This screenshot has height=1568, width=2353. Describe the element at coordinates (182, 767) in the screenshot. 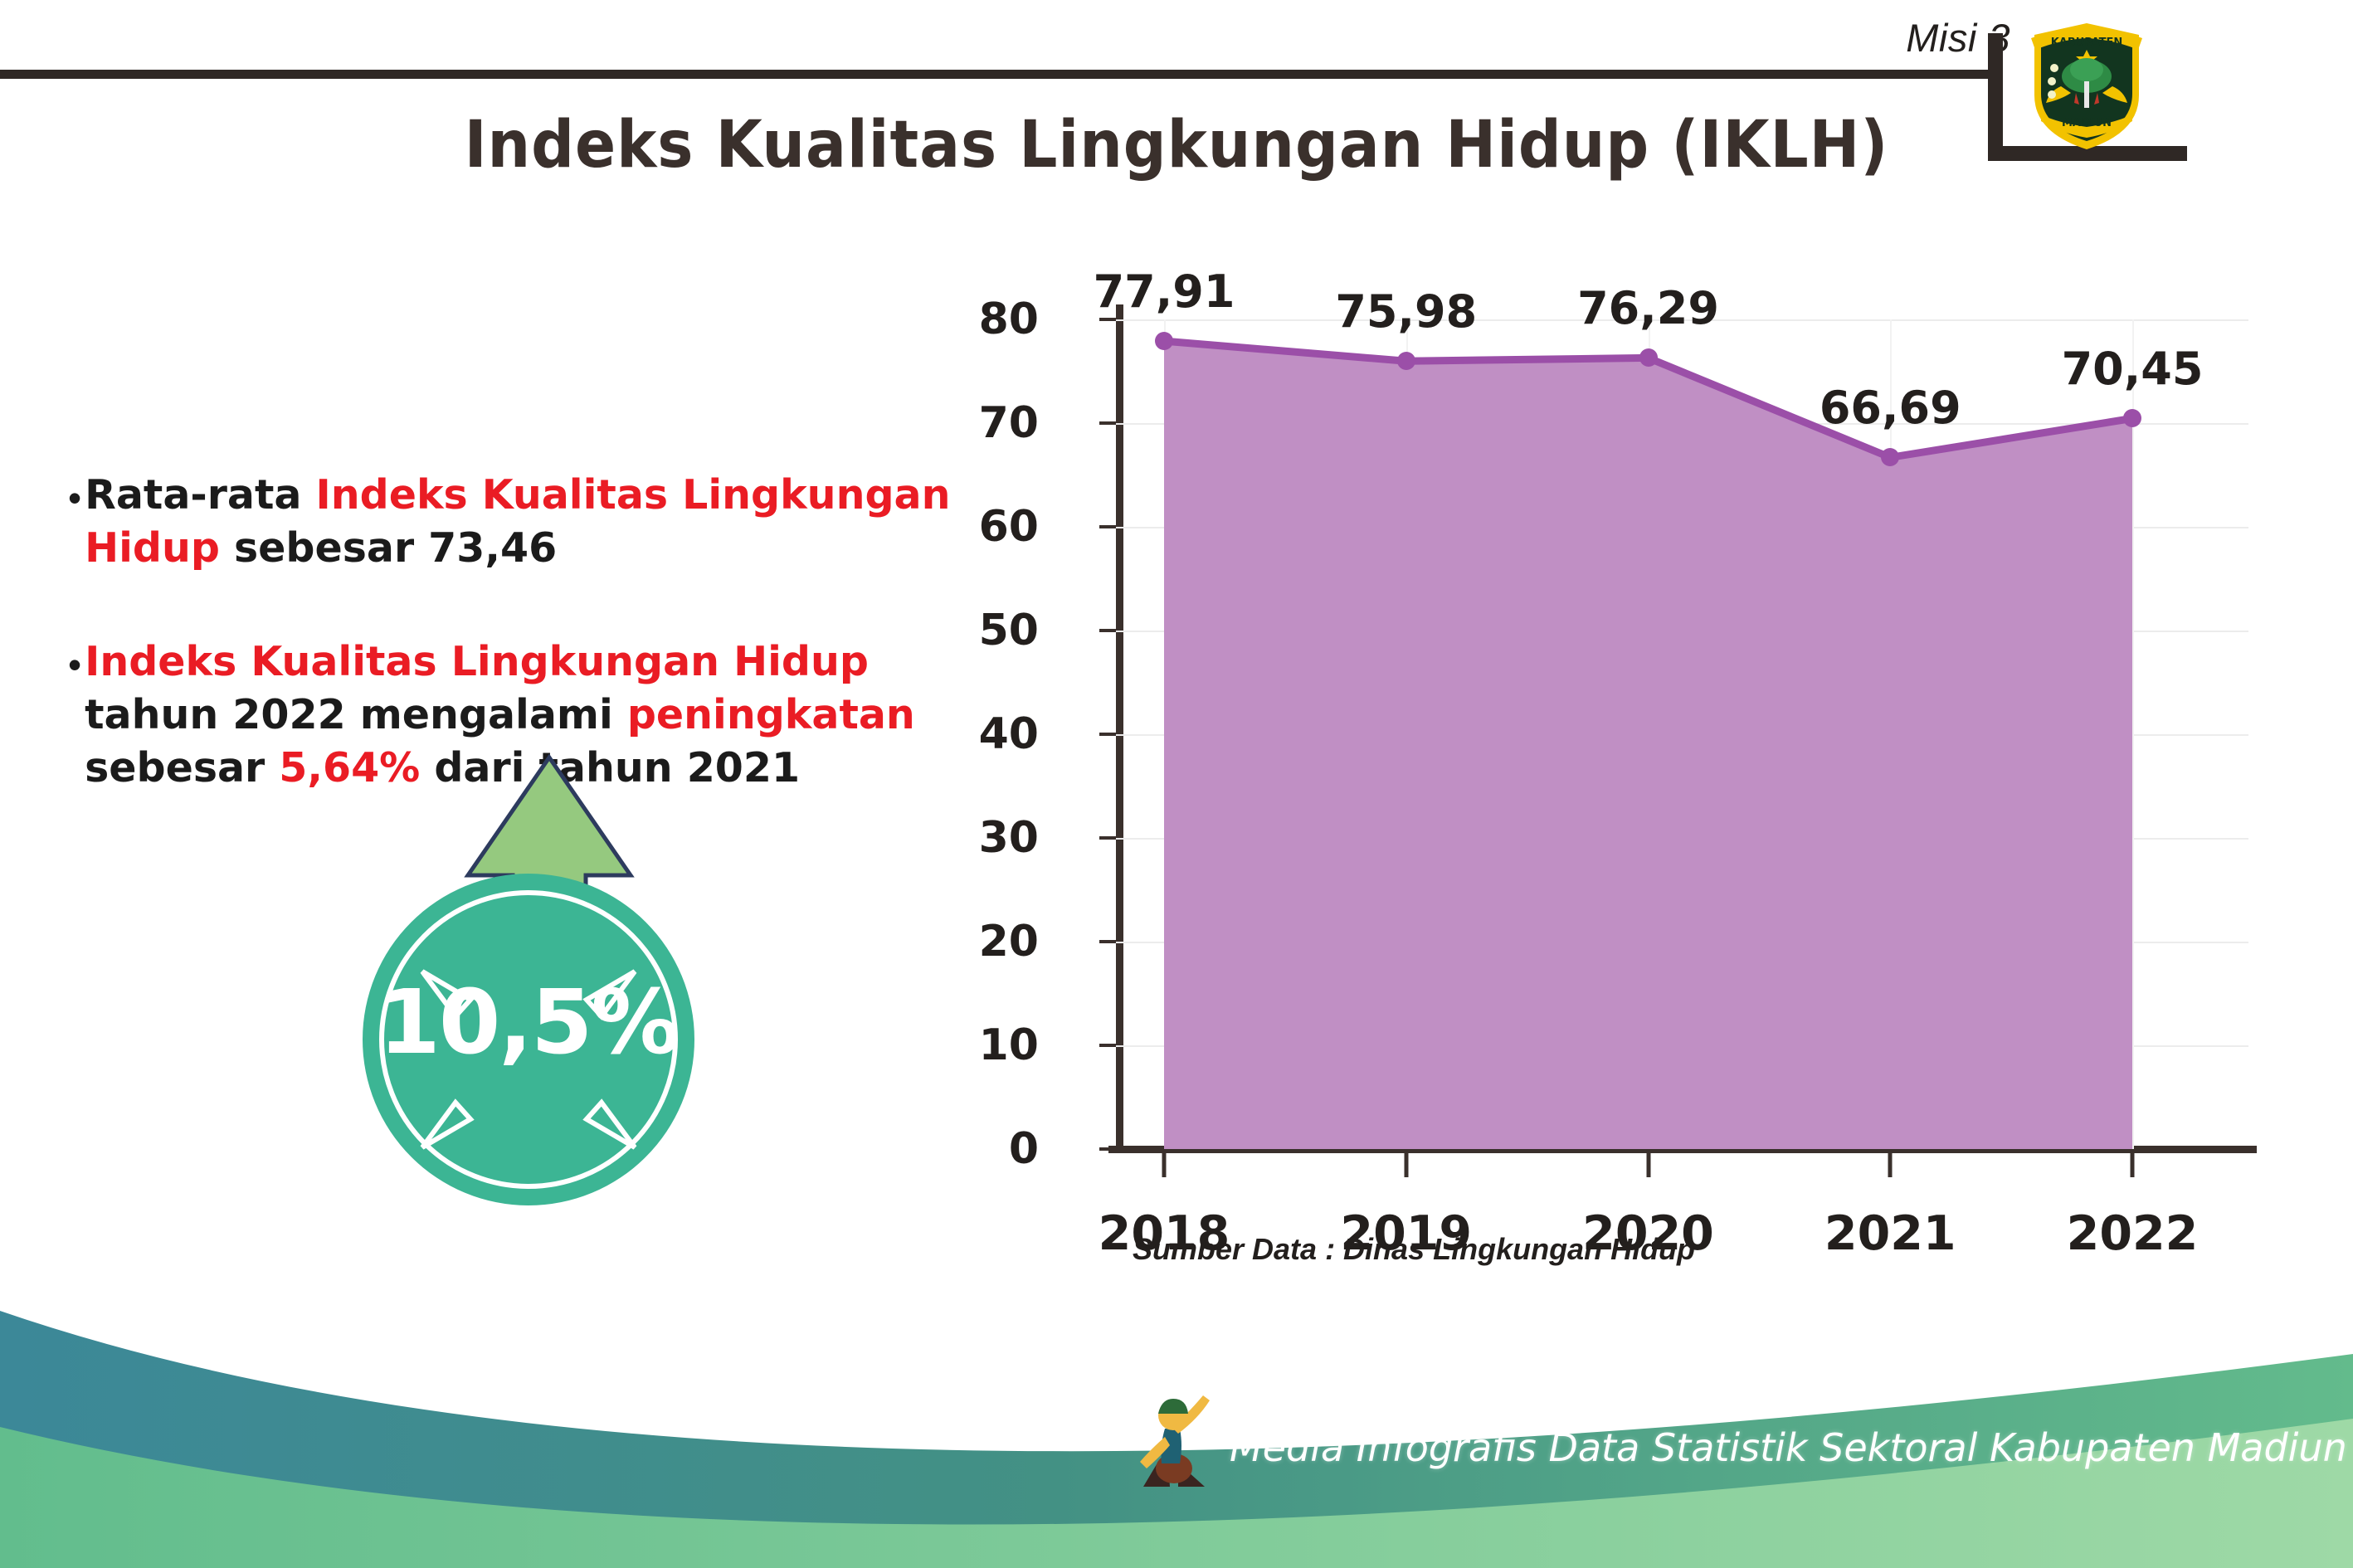

I see `bullet-segment: sebesar` at that location.